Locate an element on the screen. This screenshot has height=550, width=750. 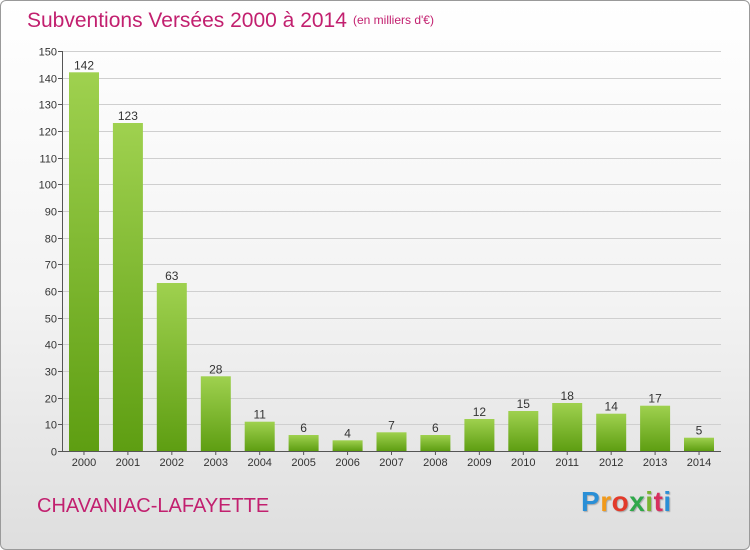
y-tick-label: 140 is located at coordinates (48, 80).